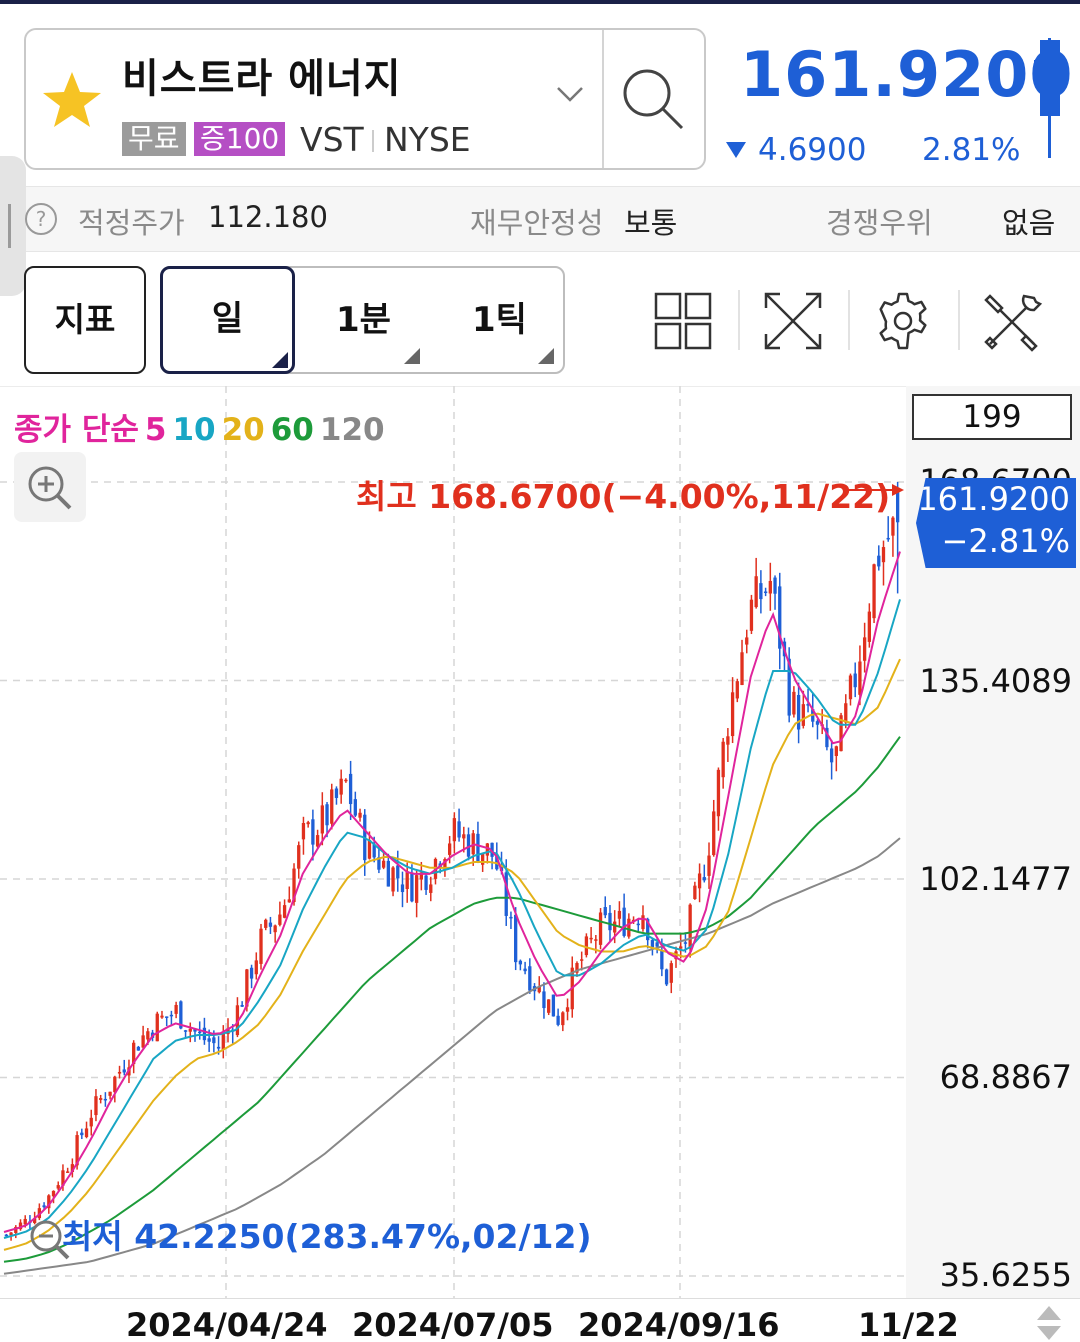 Image resolution: width=1080 pixels, height=1342 pixels. Describe the element at coordinates (427, 139) in the screenshot. I see `exchange-name: NYSE` at that location.